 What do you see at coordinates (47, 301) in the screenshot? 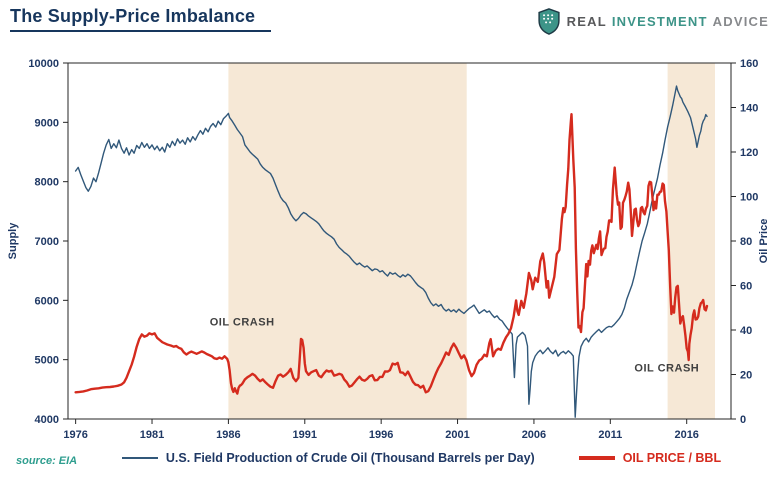
I see `left-tick-label: 6000` at bounding box center [47, 301].